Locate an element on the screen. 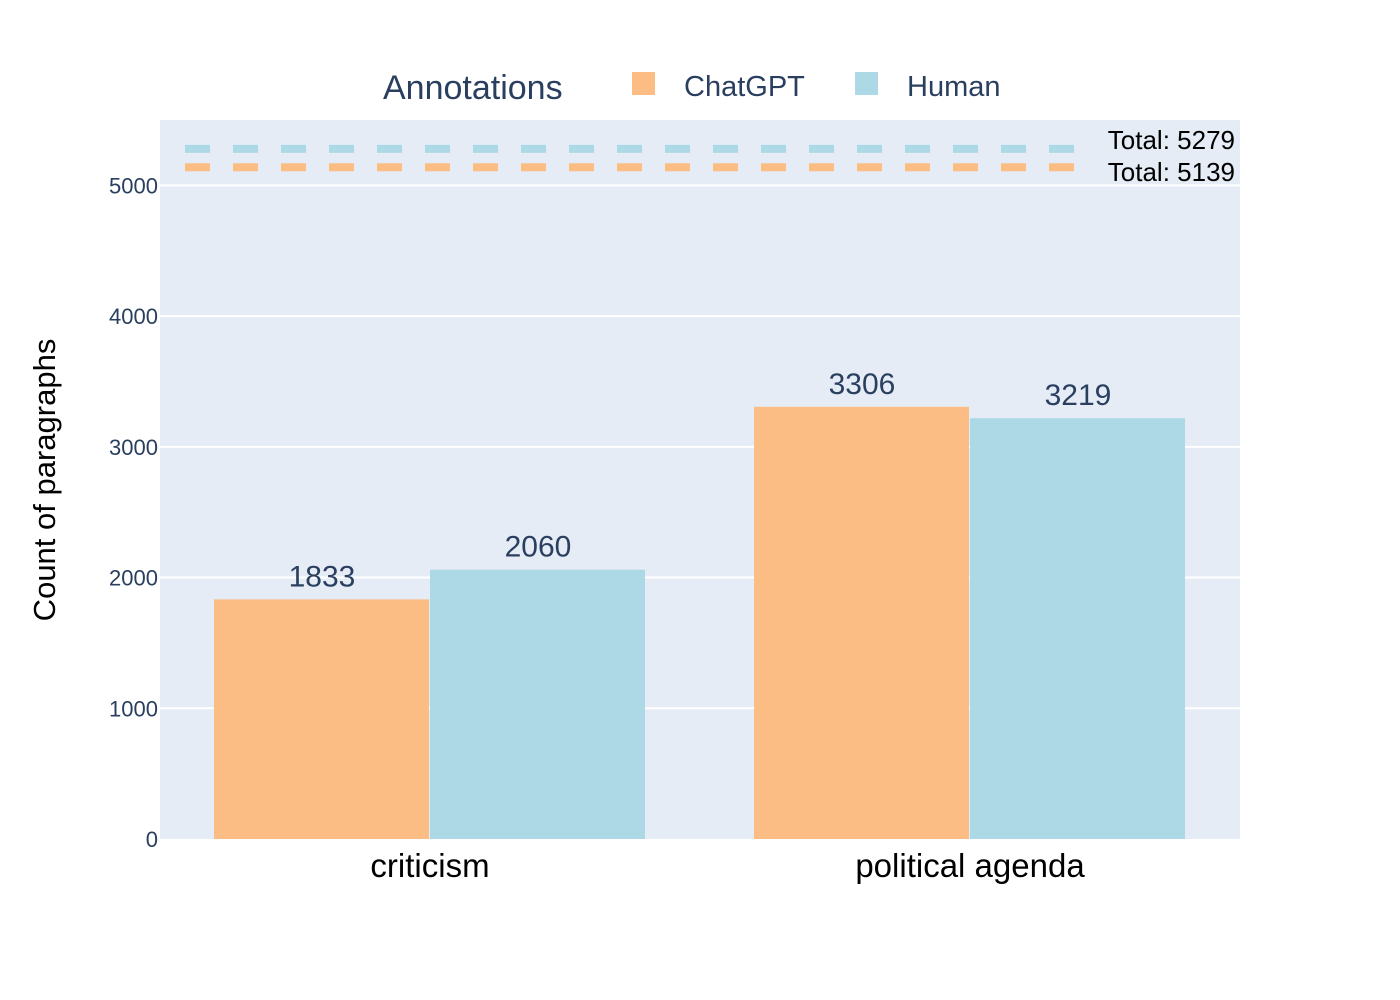 The width and height of the screenshot is (1400, 1000). legend: Annotations ChatGPT Human is located at coordinates (692, 88).